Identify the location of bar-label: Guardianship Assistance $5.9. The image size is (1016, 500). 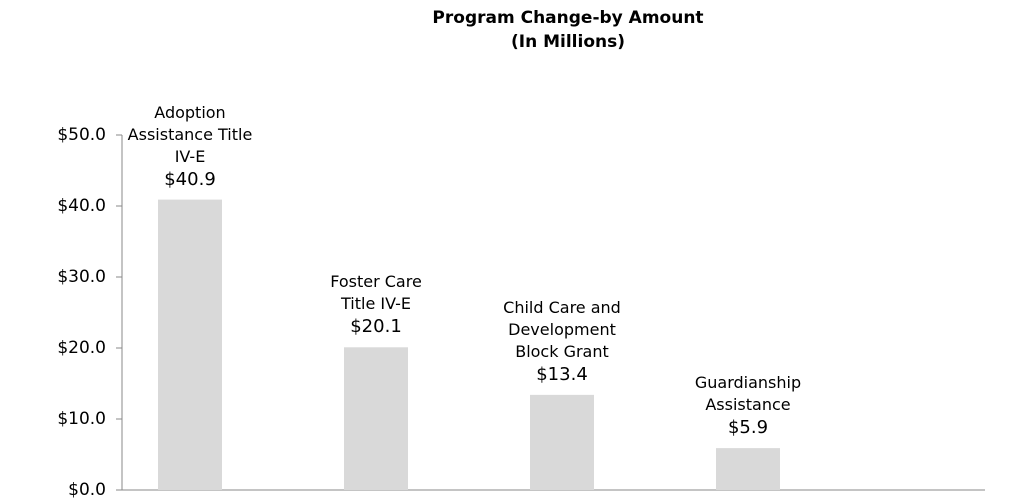
(748, 406).